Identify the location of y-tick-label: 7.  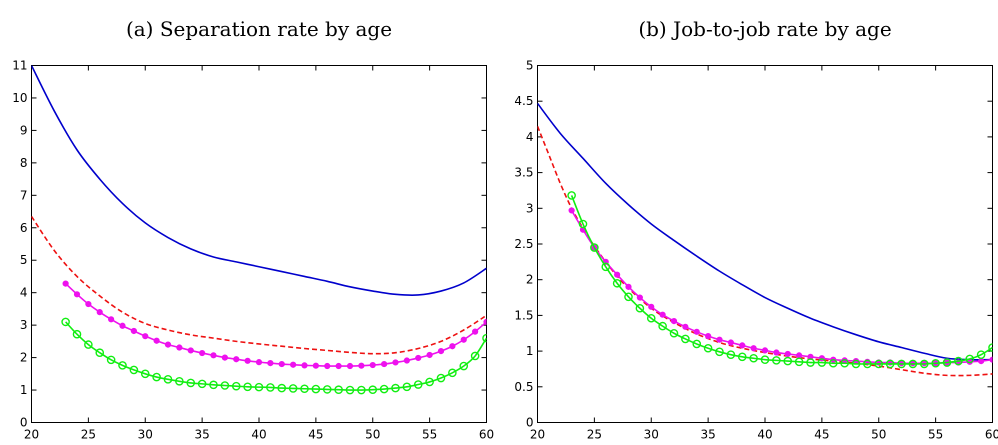
(24, 195).